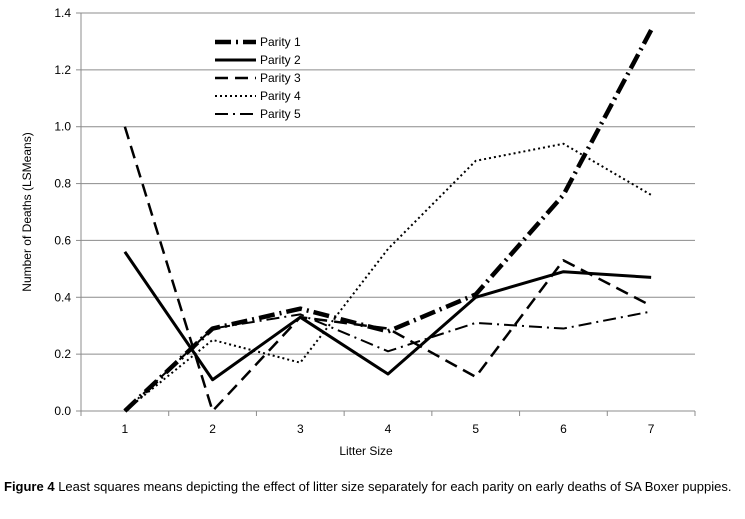 This screenshot has height=519, width=745. What do you see at coordinates (125, 429) in the screenshot?
I see `x-tick-label: 1` at bounding box center [125, 429].